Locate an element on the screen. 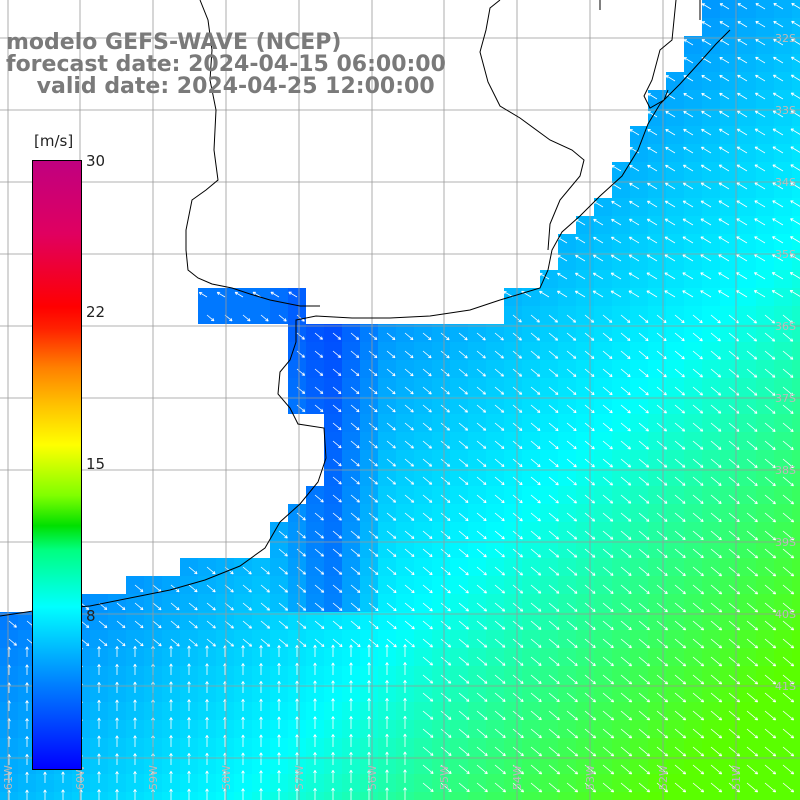 This screenshot has height=800, width=800. header-forecast-date: forecast date: 2024-04-15 06:00:00 is located at coordinates (226, 64).